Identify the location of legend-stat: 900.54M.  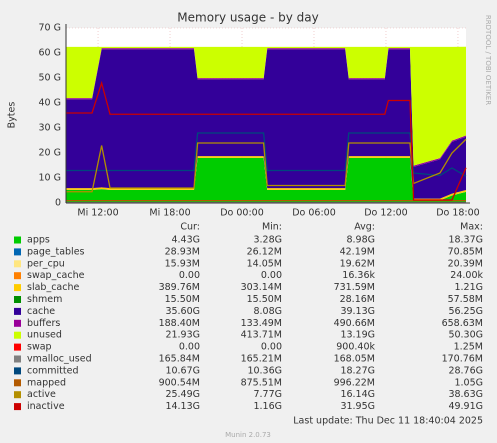
(179, 382).